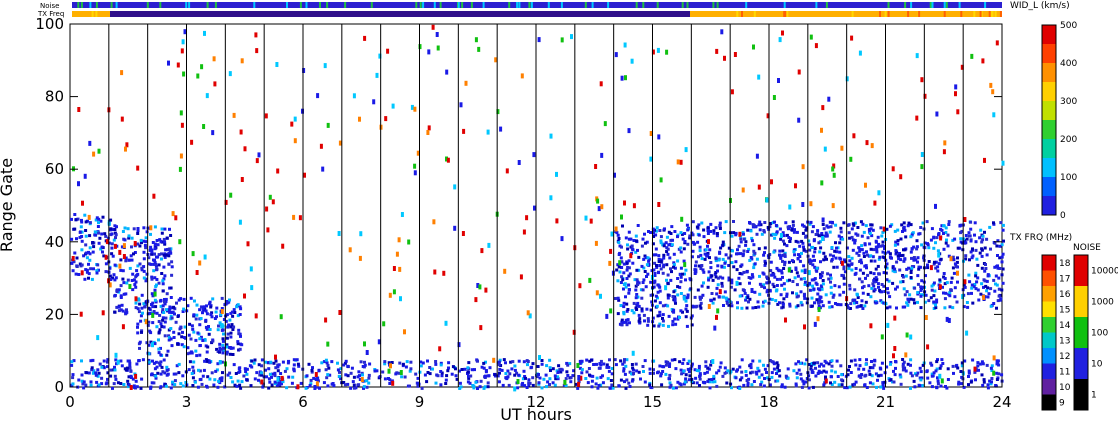 The height and width of the screenshot is (435, 1118). What do you see at coordinates (1049, 54) in the screenshot?
I see `width-colorbar-swatch` at bounding box center [1049, 54].